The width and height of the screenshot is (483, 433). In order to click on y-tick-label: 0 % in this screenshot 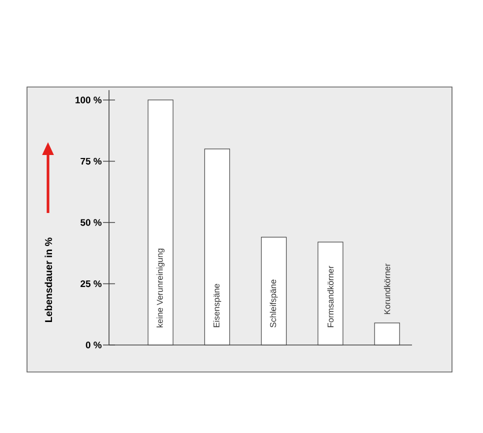, I will do `click(94, 345)`.